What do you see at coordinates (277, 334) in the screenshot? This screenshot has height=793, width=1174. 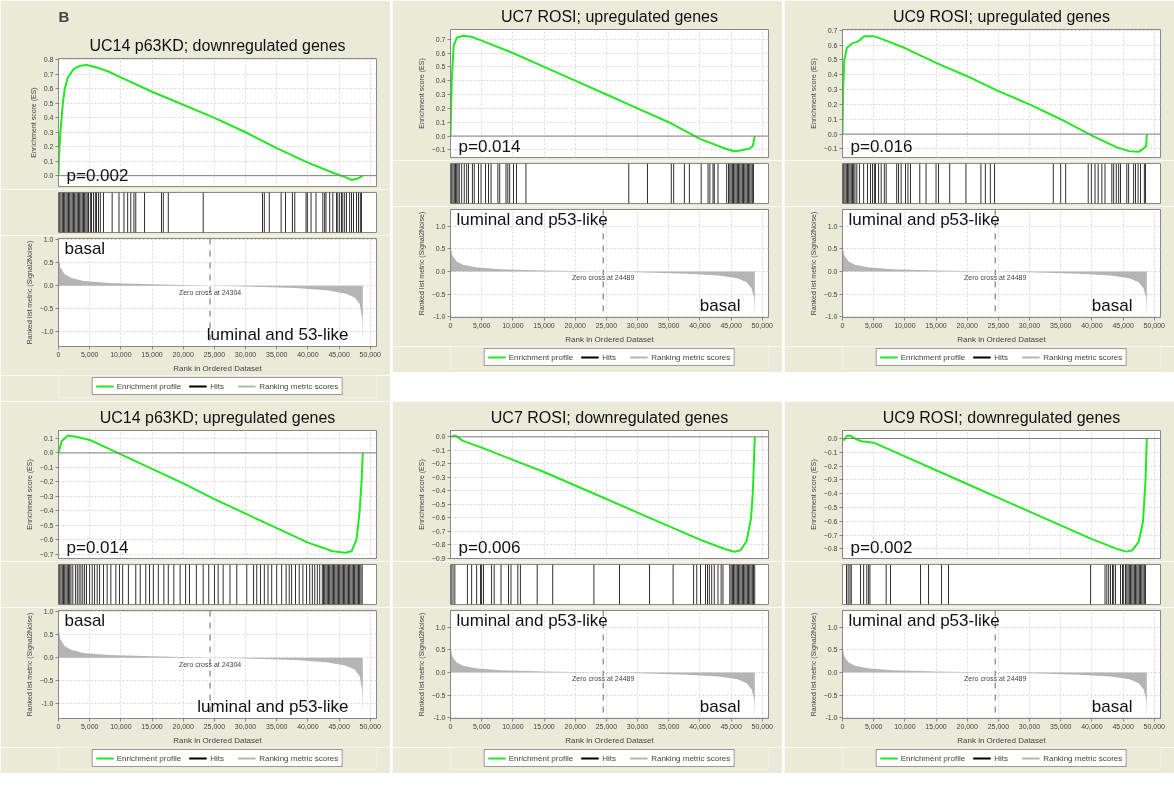 I see `annotation: luminal and 53-like` at bounding box center [277, 334].